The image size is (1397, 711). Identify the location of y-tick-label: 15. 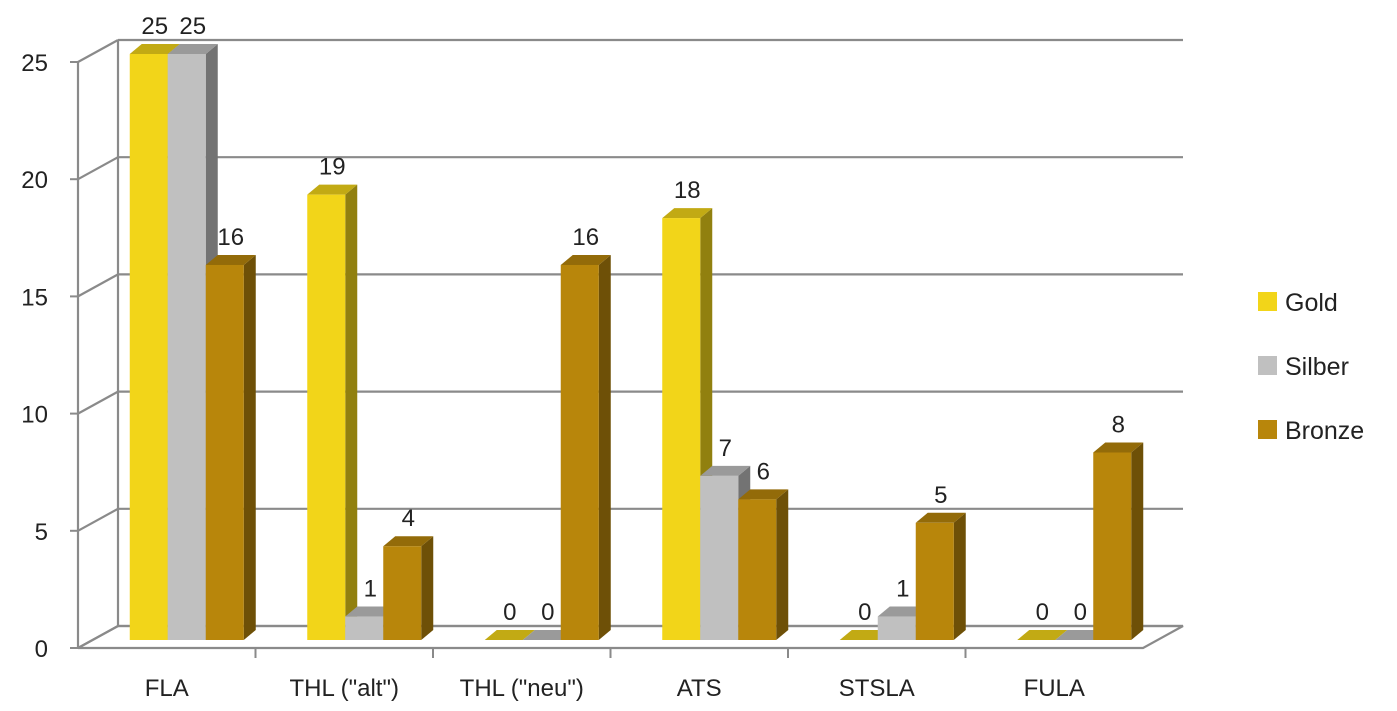
(34, 297).